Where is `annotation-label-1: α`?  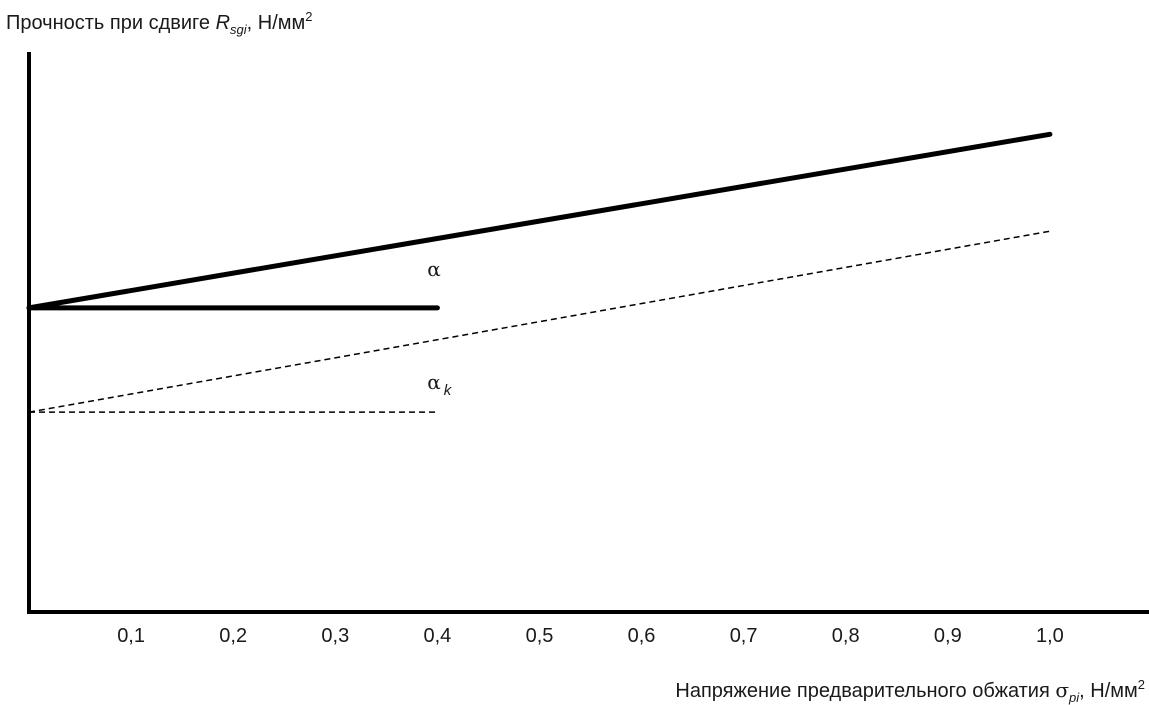 annotation-label-1: α is located at coordinates (434, 269).